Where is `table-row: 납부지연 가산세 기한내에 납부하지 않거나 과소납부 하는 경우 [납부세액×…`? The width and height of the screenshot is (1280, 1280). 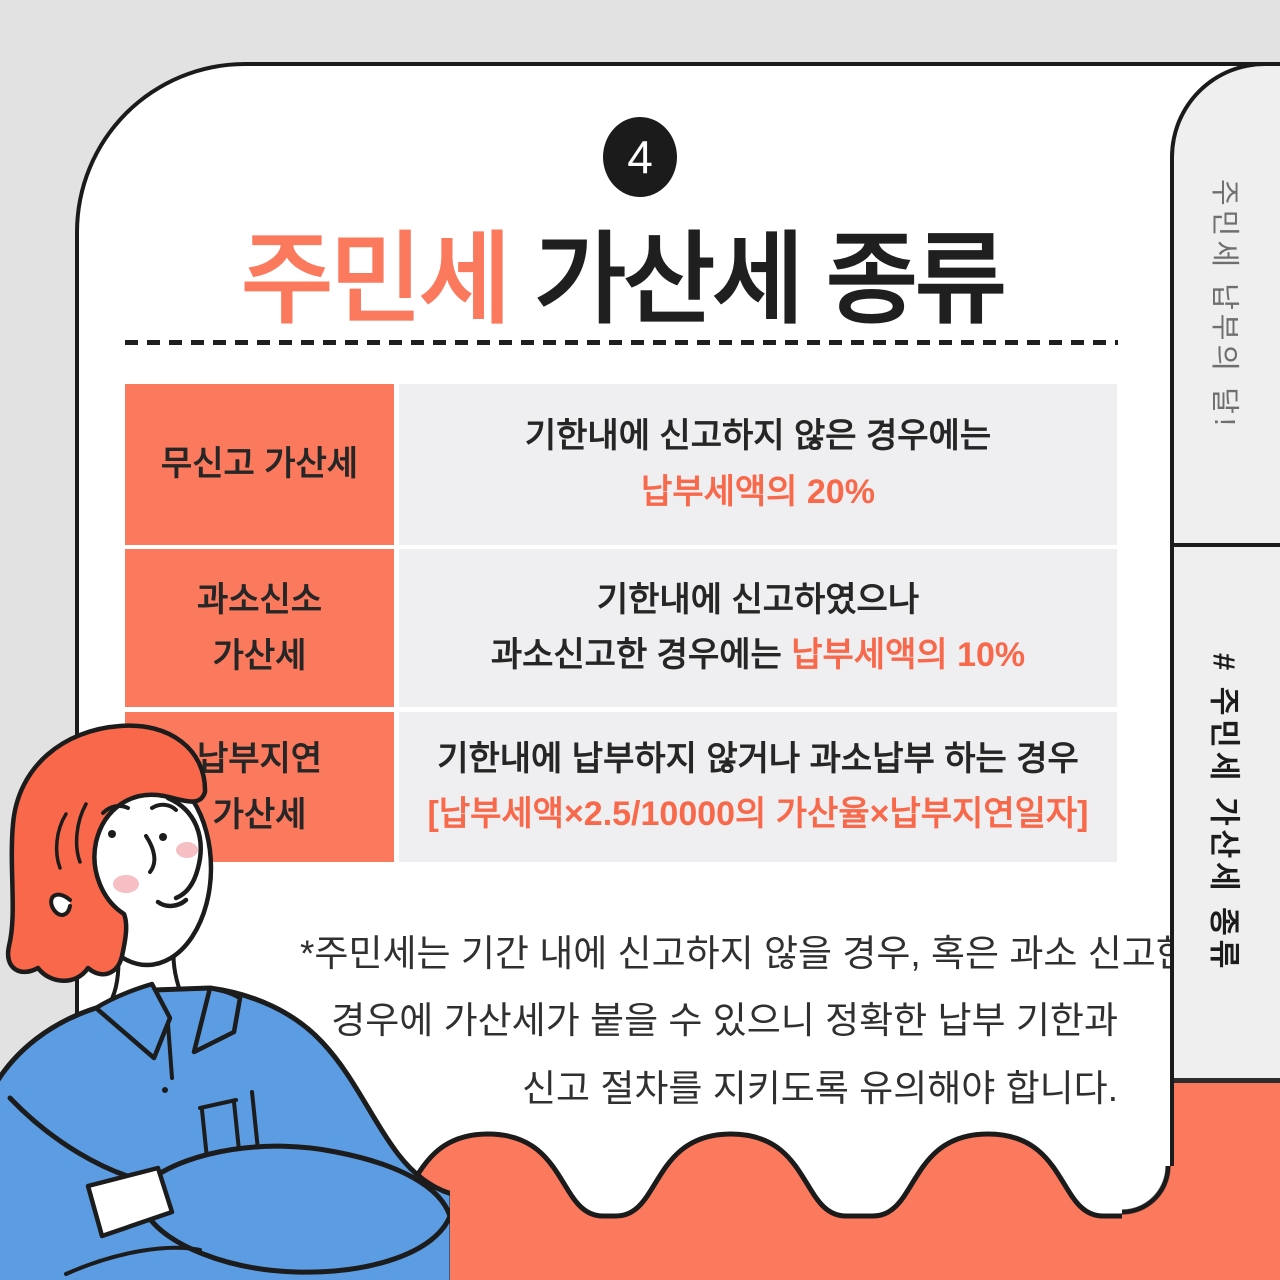 table-row: 납부지연 가산세 기한내에 납부하지 않거나 과소납부 하는 경우 [납부세액×… is located at coordinates (621, 787).